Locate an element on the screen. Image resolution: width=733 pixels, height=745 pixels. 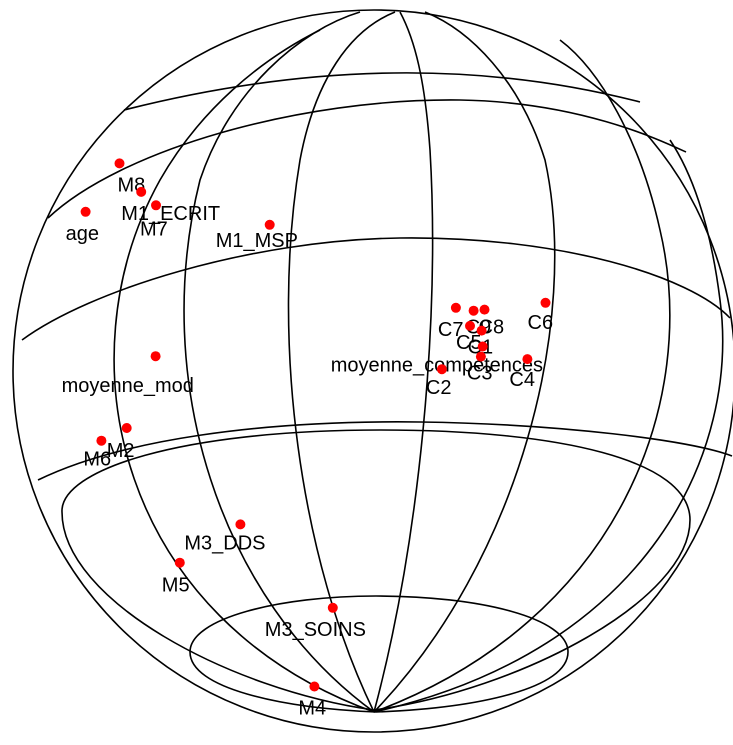
point-label: M4 is located at coordinates (312, 709).